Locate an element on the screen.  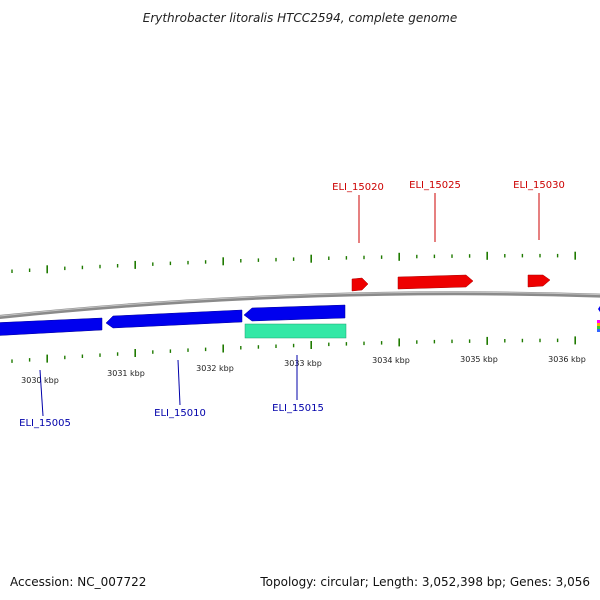
genome-backbone is located at coordinates (300, 305).